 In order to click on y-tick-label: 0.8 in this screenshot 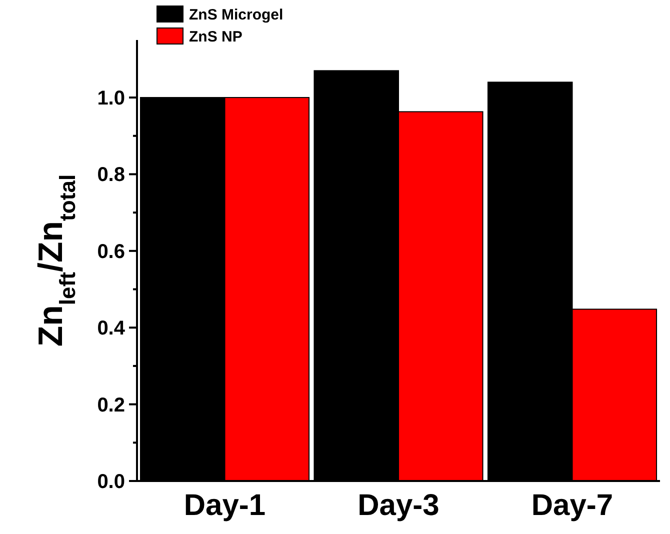, I will do `click(111, 175)`.